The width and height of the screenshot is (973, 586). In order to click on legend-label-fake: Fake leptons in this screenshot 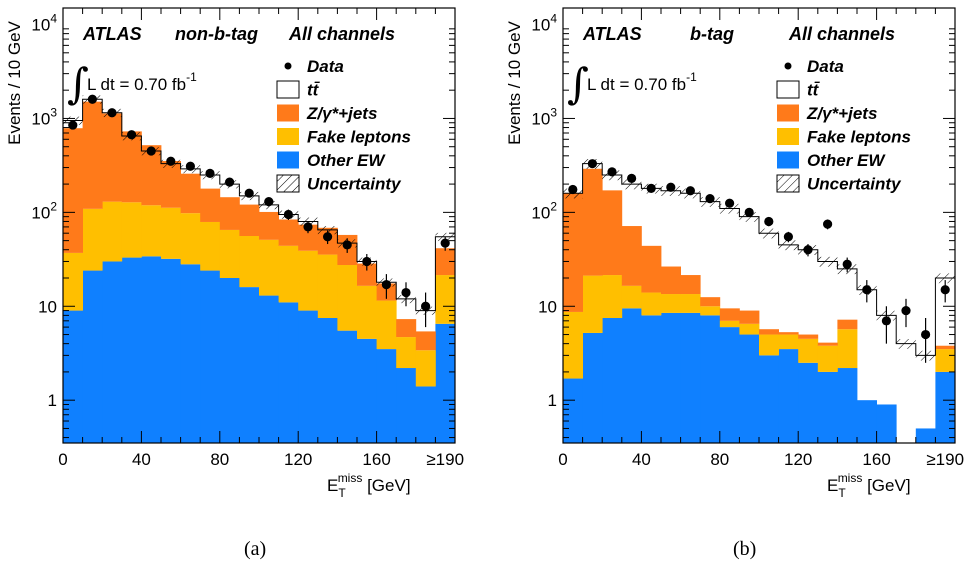, I will do `click(359, 137)`.